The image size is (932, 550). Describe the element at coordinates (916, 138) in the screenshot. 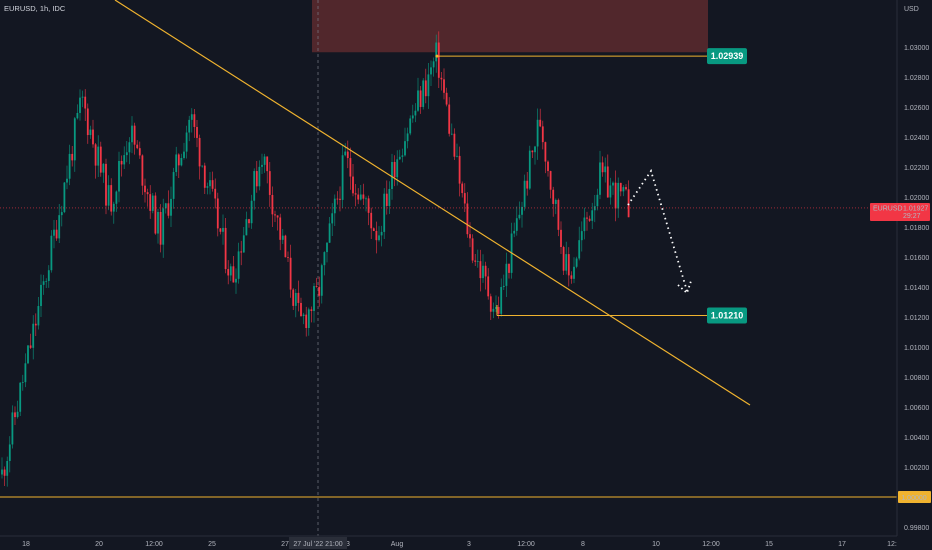

I see `price-tick-label: 1.02400` at that location.